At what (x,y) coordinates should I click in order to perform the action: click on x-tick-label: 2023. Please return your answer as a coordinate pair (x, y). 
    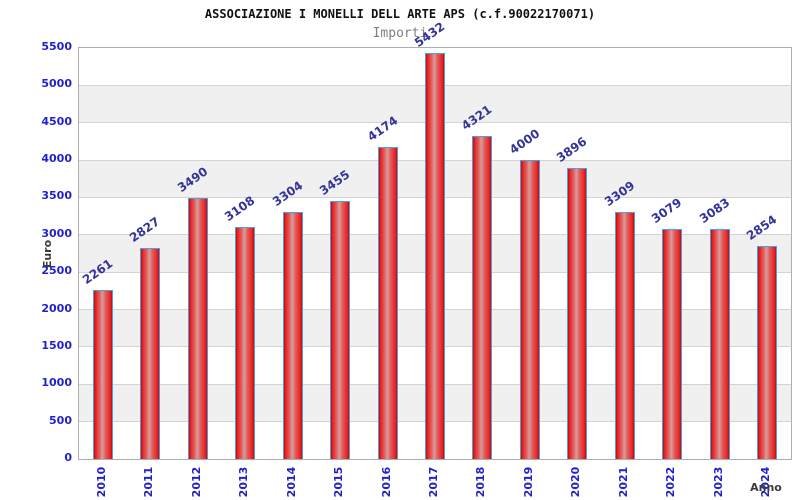
    Looking at the image, I should click on (718, 482).